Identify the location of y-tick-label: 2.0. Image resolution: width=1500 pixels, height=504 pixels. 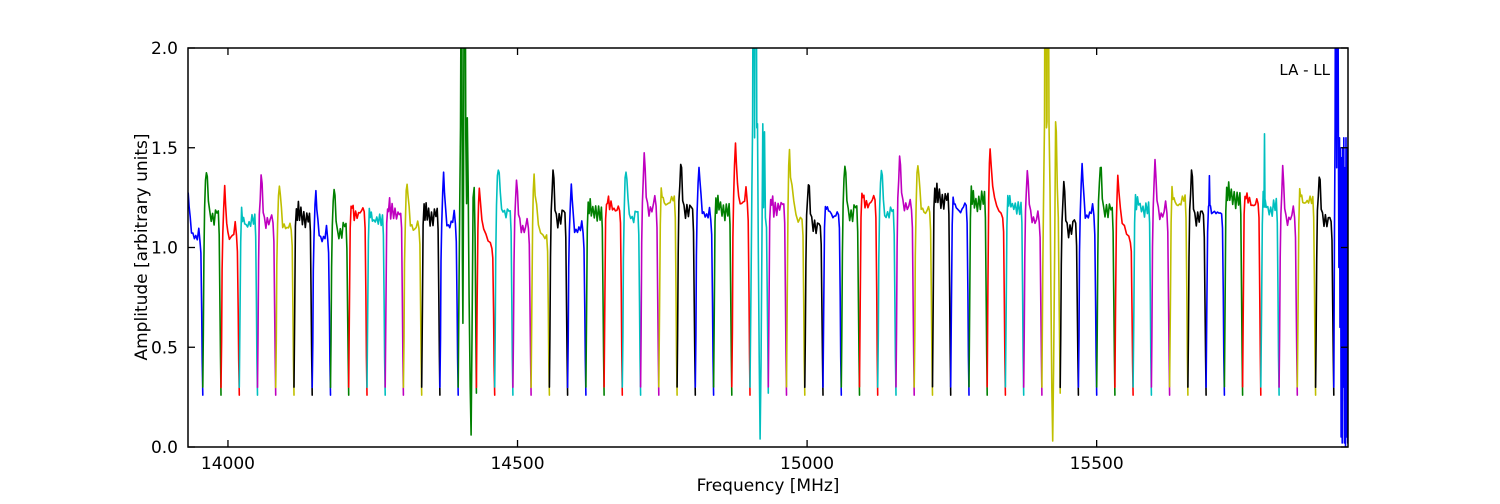
(164, 49).